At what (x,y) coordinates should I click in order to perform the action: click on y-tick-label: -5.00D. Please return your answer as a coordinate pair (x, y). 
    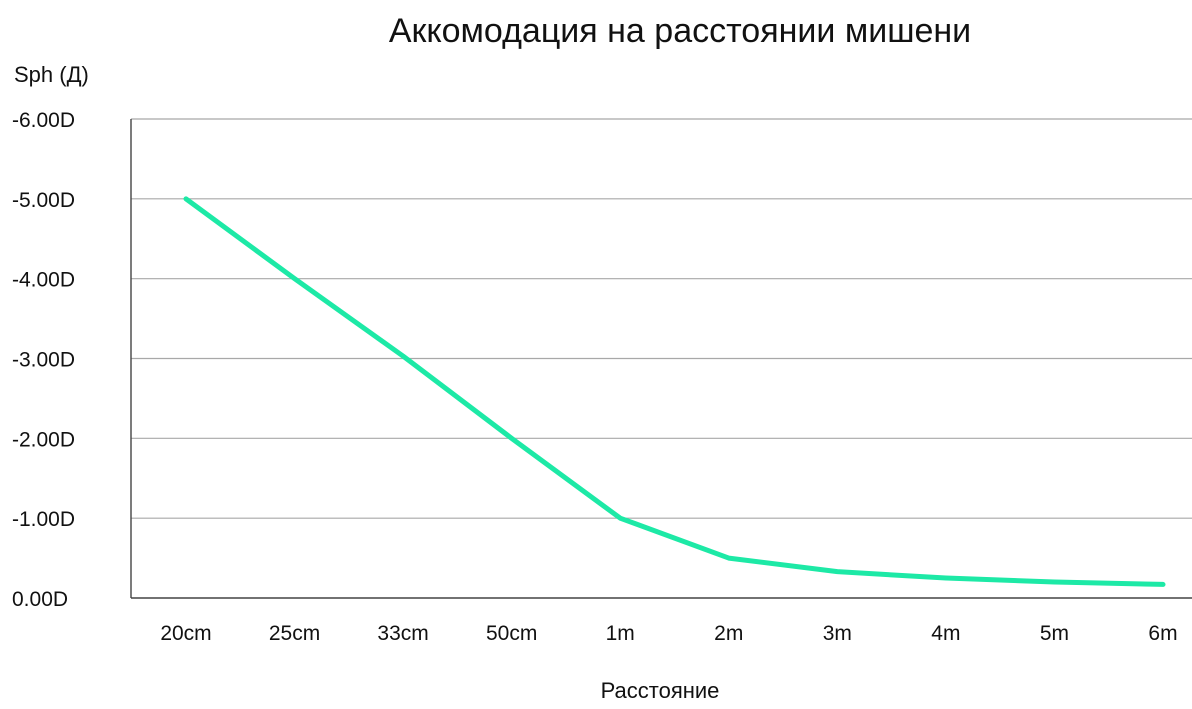
    Looking at the image, I should click on (43, 200).